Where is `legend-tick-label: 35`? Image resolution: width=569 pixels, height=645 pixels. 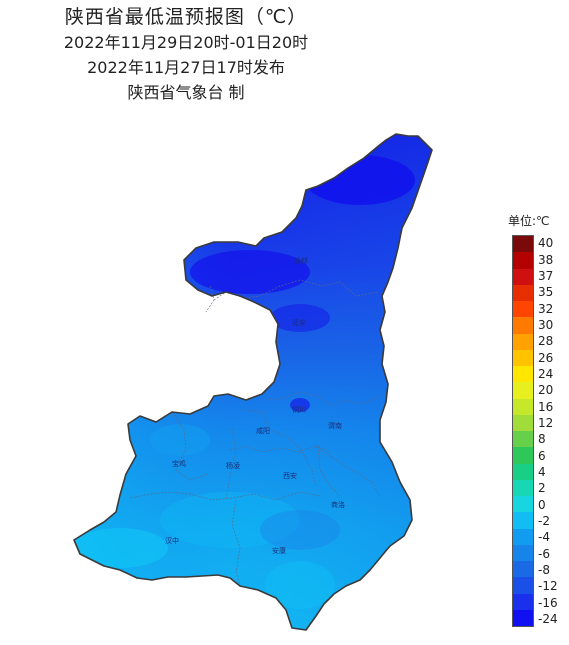
legend-tick-label: 35 is located at coordinates (546, 292).